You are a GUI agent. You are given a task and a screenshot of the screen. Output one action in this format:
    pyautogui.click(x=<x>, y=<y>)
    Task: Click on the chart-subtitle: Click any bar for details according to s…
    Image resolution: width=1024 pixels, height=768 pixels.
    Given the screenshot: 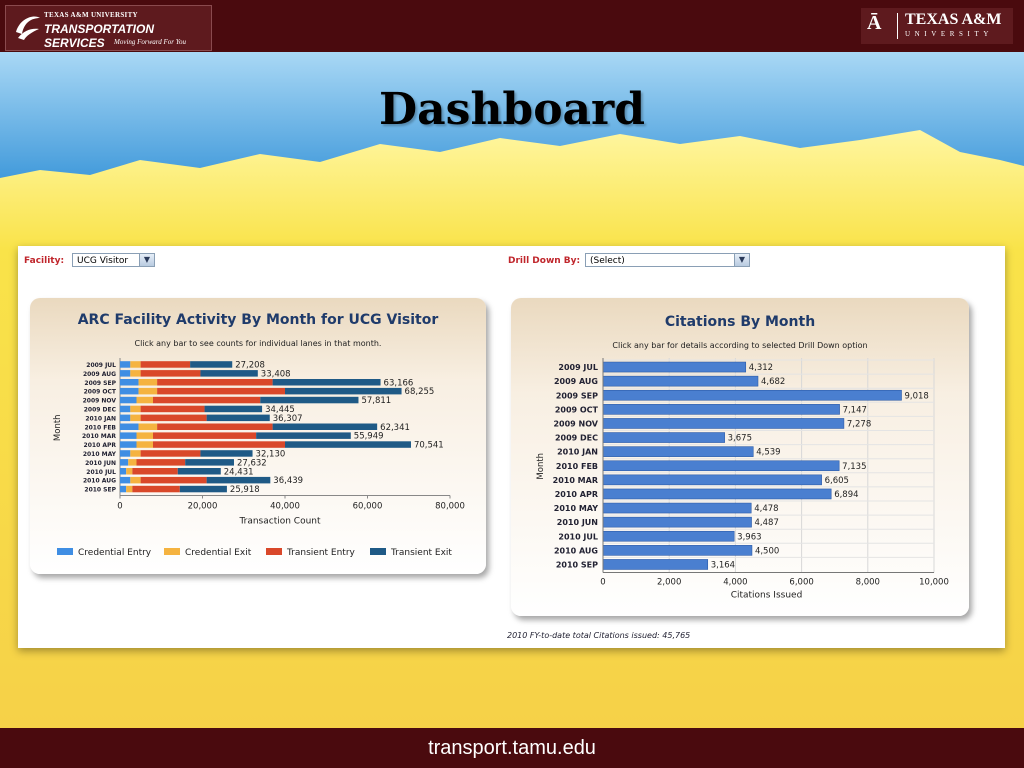 What is the action you would take?
    pyautogui.click(x=740, y=345)
    